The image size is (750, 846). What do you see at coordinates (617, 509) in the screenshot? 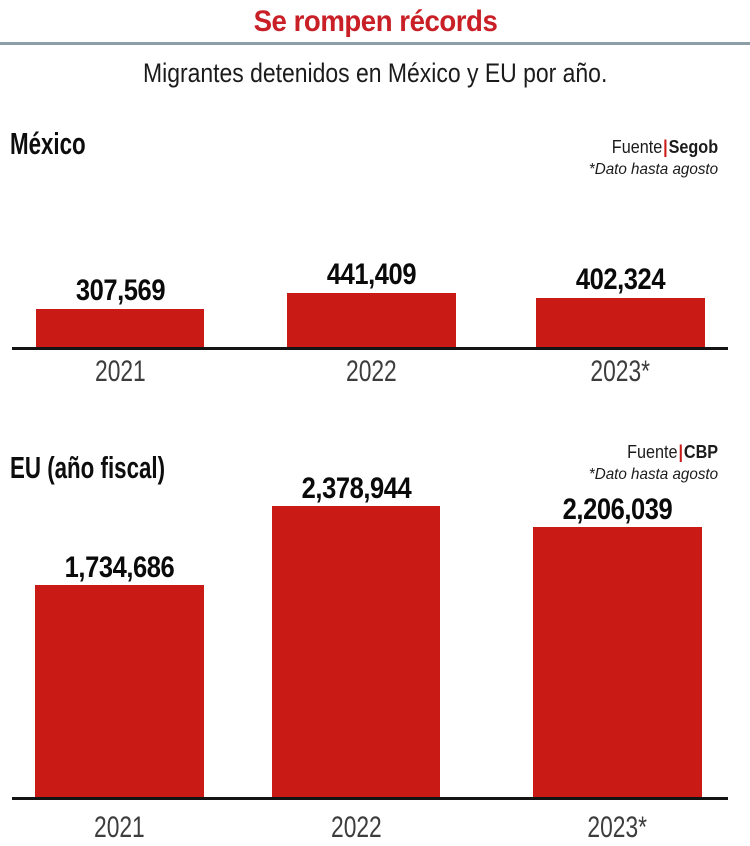
I see `bar-value-label: 2,206,039` at bounding box center [617, 509].